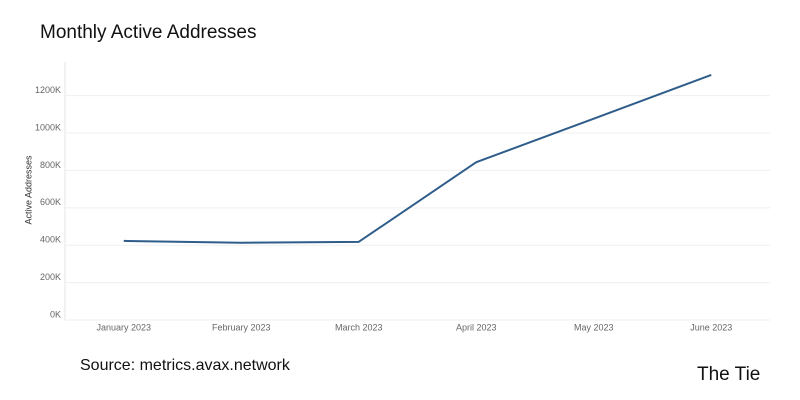 This screenshot has height=400, width=800. I want to click on x-tick-label: January 2023, so click(123, 327).